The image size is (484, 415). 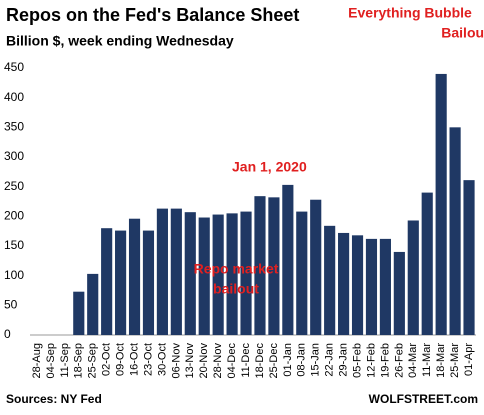 What do you see at coordinates (385, 360) in the screenshot?
I see `x-tick-label: 19-Feb` at bounding box center [385, 360].